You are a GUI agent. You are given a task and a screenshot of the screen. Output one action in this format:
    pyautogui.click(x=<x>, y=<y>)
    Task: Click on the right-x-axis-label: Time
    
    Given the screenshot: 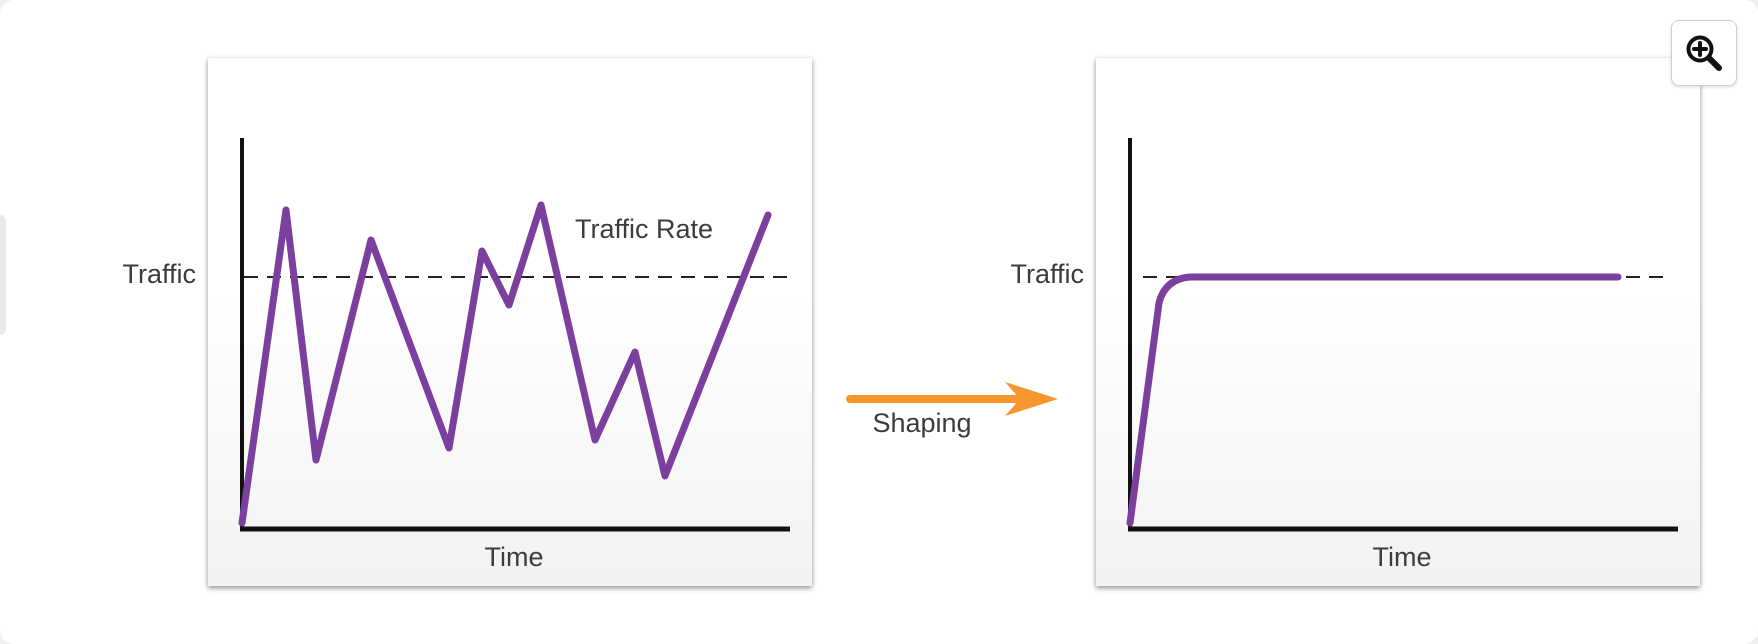 What is the action you would take?
    pyautogui.click(x=1402, y=557)
    